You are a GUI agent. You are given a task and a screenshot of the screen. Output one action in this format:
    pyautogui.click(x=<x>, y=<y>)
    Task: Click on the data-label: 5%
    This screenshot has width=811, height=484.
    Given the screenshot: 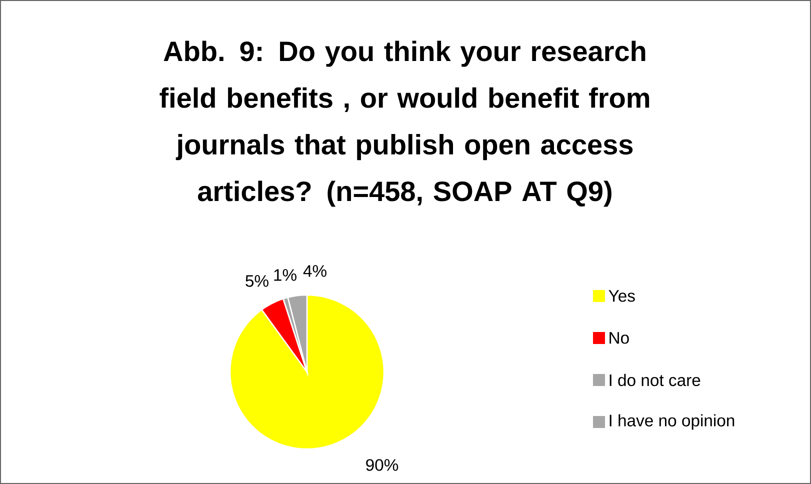 What is the action you would take?
    pyautogui.click(x=257, y=281)
    